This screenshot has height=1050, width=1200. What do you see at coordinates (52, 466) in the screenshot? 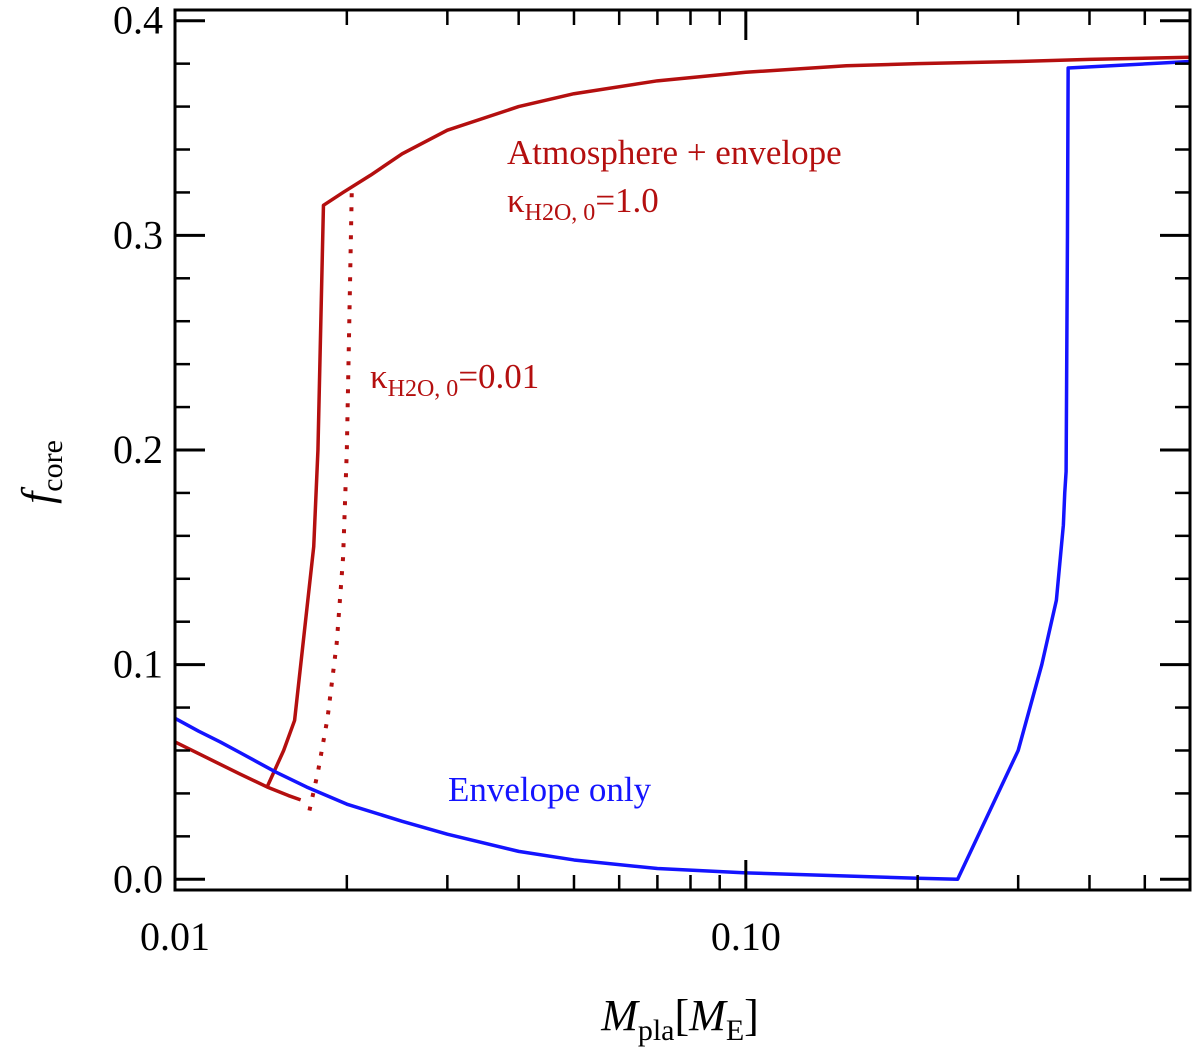
I see `y-axis-label-sub: core` at bounding box center [52, 466].